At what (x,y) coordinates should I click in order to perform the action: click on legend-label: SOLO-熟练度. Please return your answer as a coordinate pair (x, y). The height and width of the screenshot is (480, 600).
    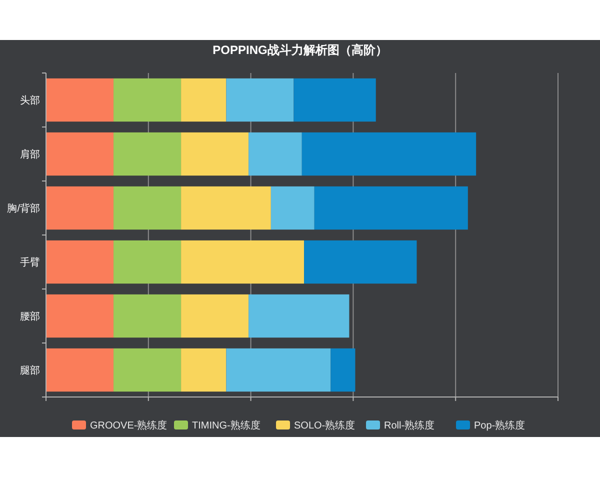
    Looking at the image, I should click on (325, 426).